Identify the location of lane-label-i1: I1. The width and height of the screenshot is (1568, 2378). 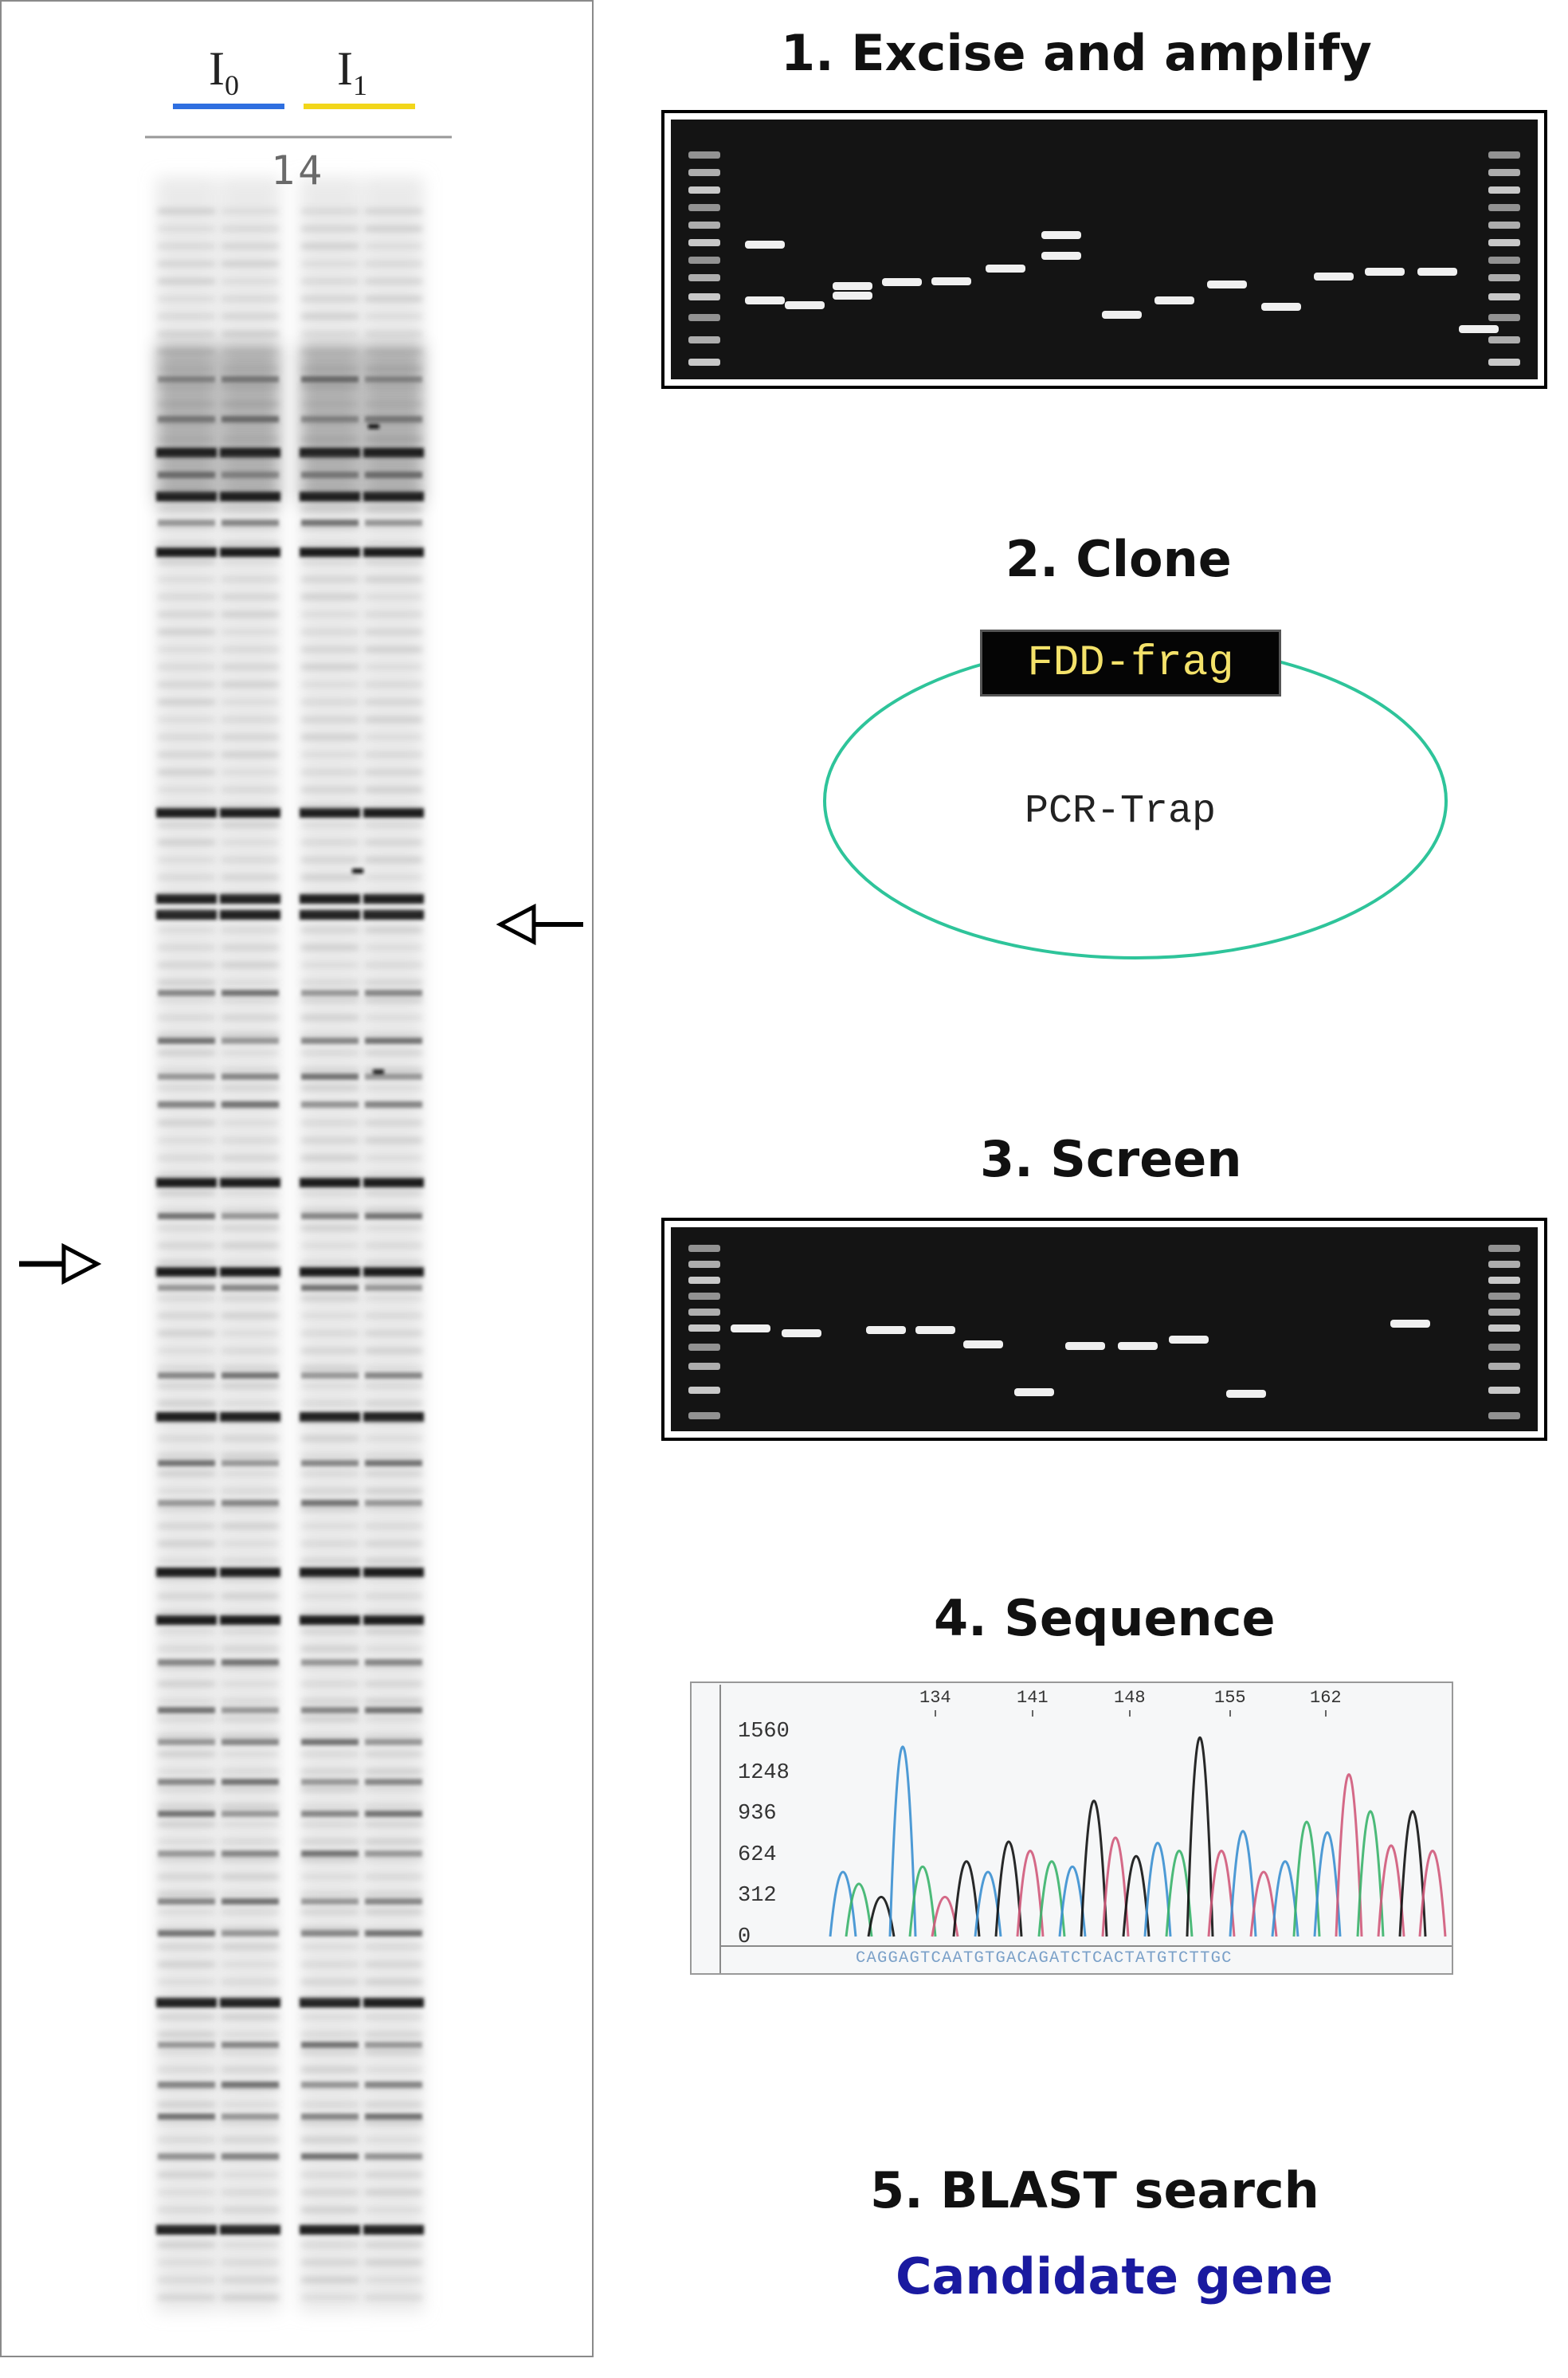
(352, 71).